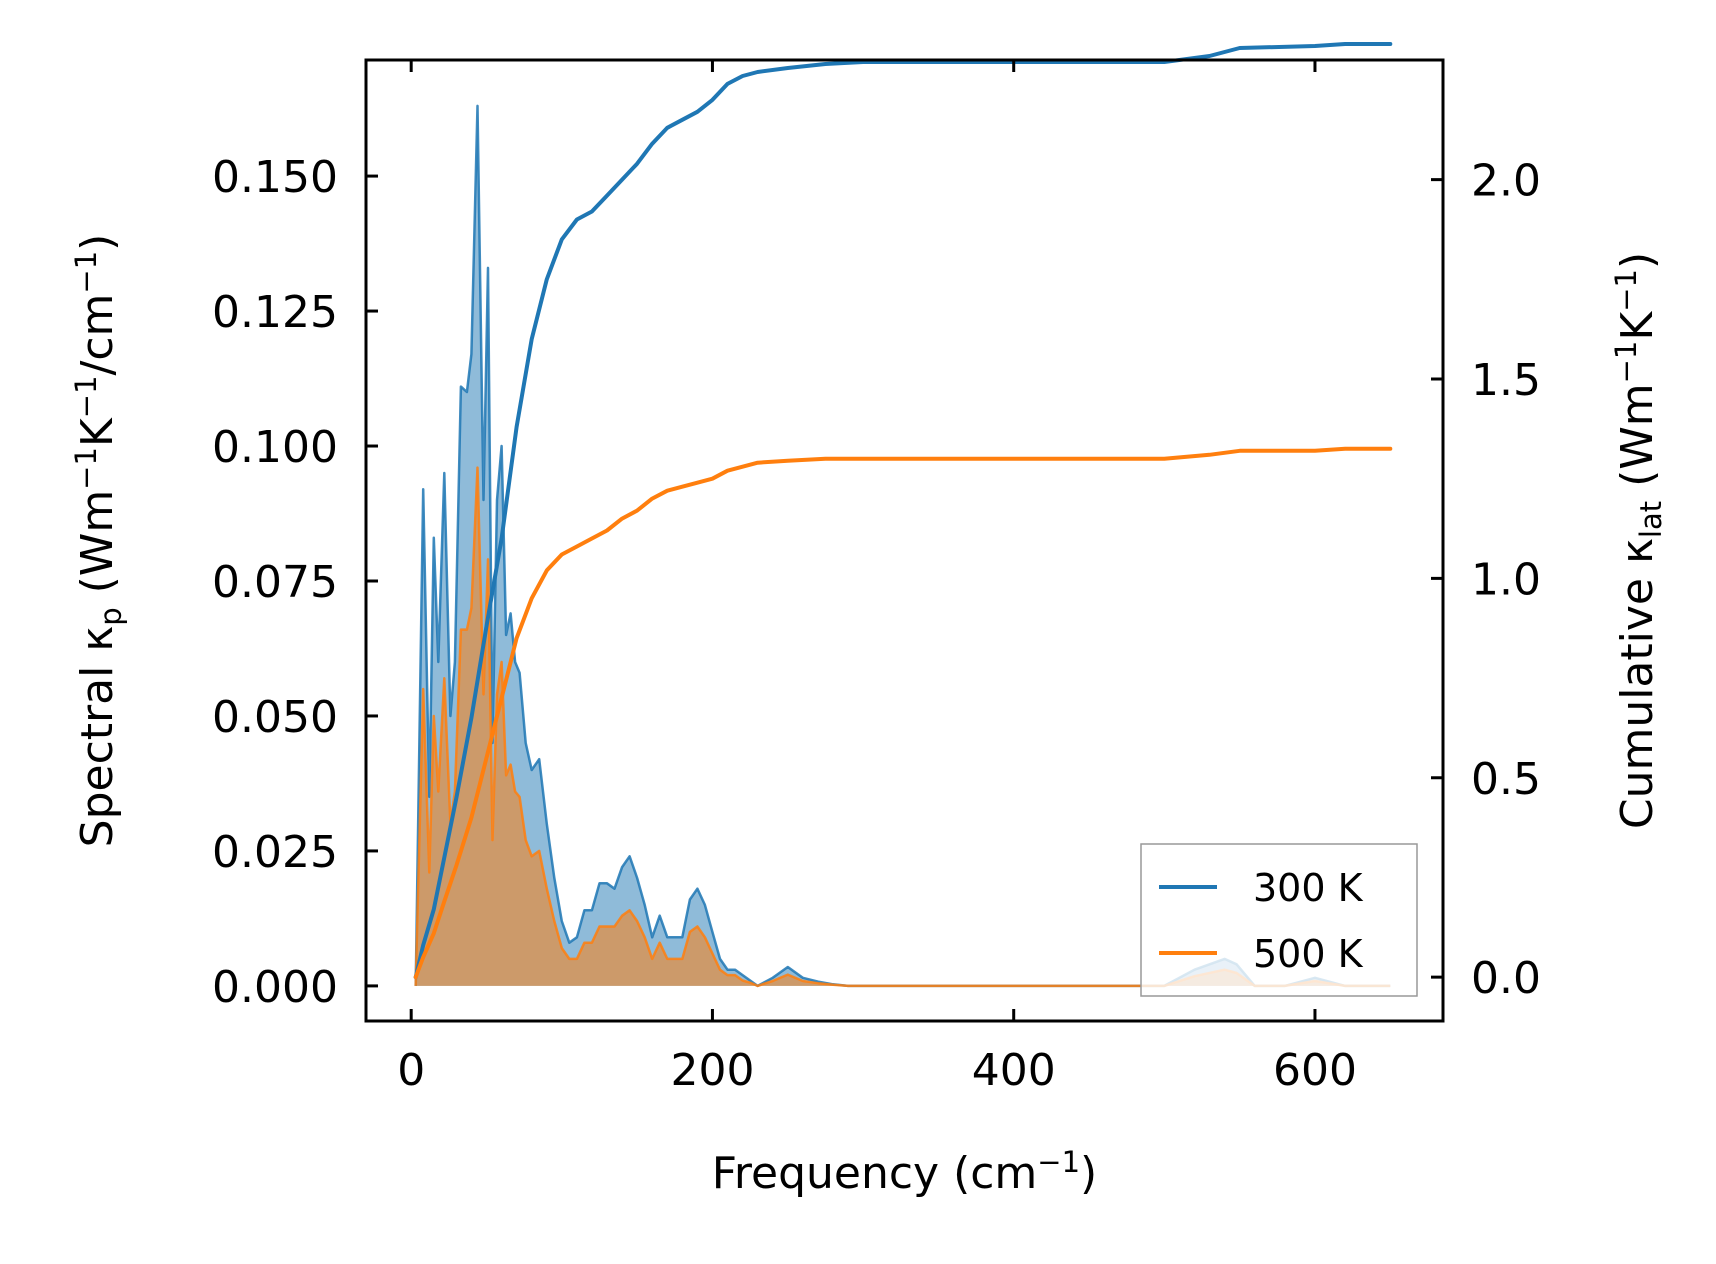 Image resolution: width=1716 pixels, height=1264 pixels. I want to click on y-left-tick-label: 0.150, so click(275, 177).